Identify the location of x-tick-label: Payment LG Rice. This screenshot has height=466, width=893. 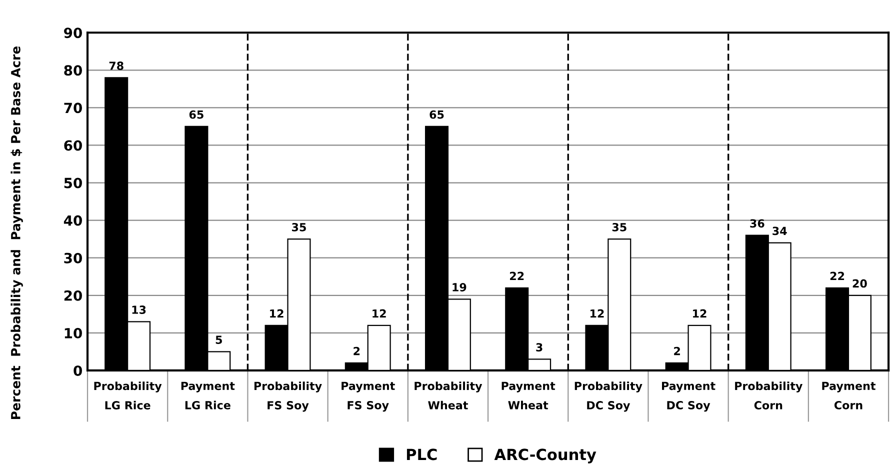
(208, 396).